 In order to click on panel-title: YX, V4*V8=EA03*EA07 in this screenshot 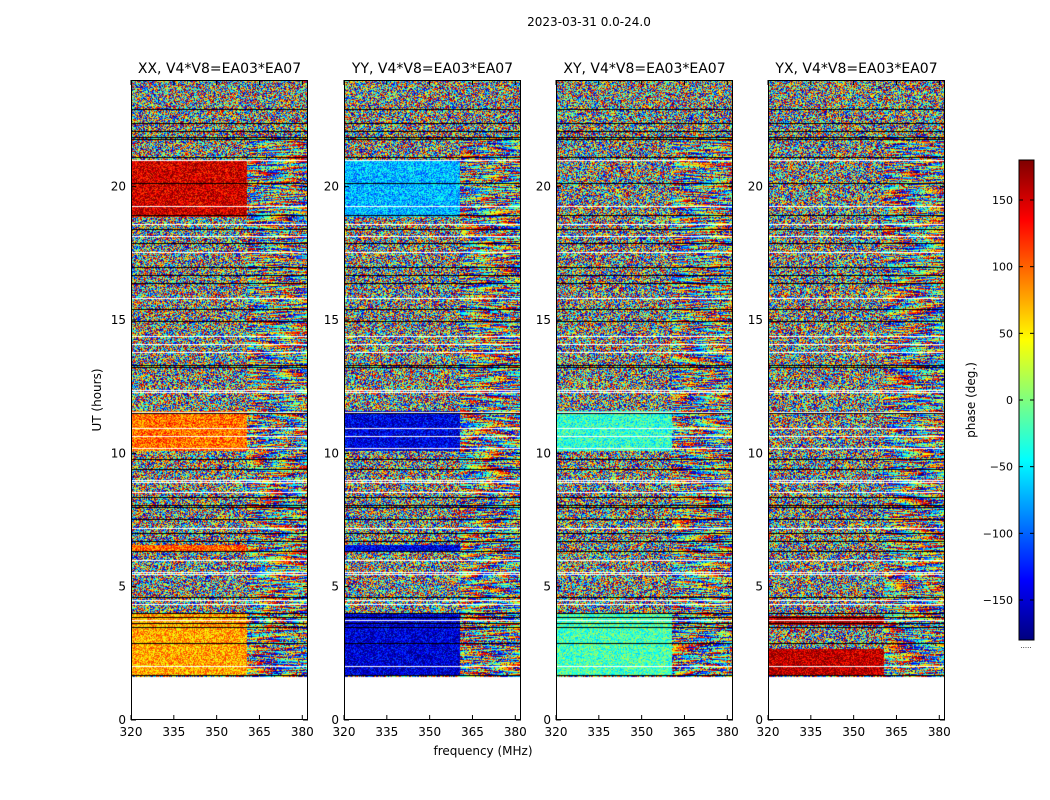, I will do `click(855, 69)`.